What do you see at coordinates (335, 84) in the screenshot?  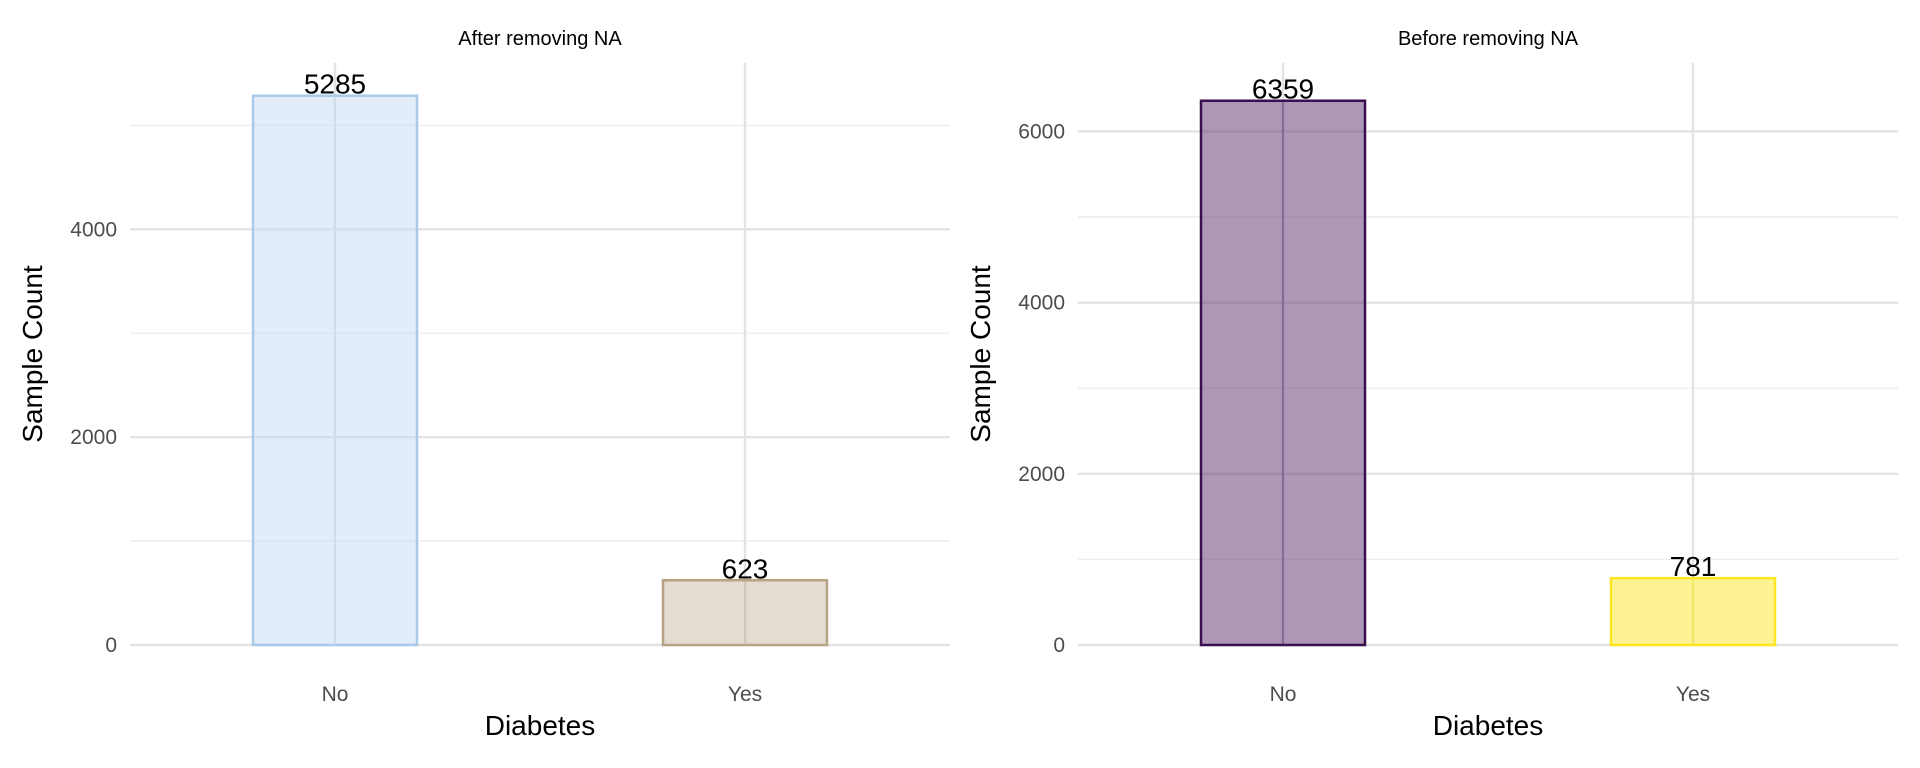 I see `data-label-no: 5285` at bounding box center [335, 84].